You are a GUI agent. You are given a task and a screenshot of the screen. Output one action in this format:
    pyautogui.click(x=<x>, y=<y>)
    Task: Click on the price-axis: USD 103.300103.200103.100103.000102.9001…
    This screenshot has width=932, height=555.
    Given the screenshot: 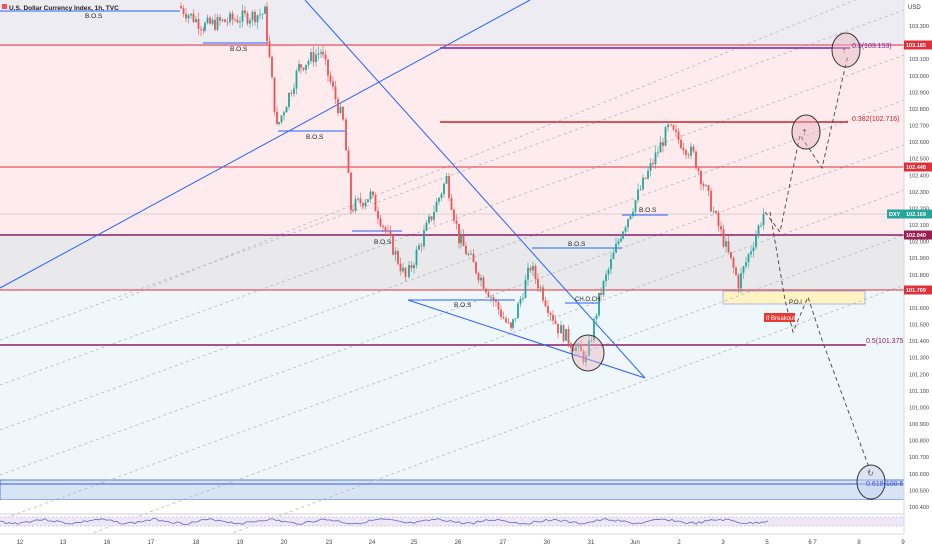 What is the action you would take?
    pyautogui.click(x=909, y=267)
    